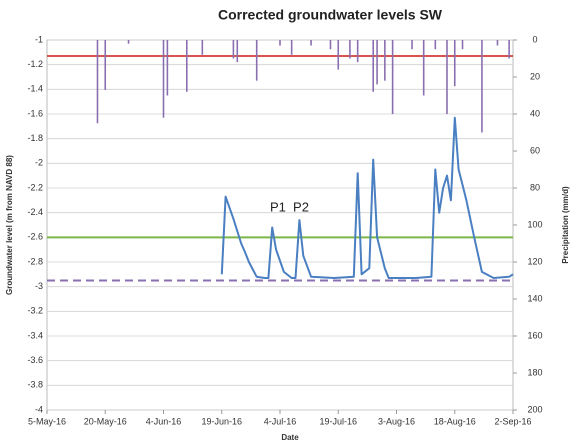 This screenshot has width=576, height=446. Describe the element at coordinates (39, 409) in the screenshot. I see `y-tick-label: -4` at that location.